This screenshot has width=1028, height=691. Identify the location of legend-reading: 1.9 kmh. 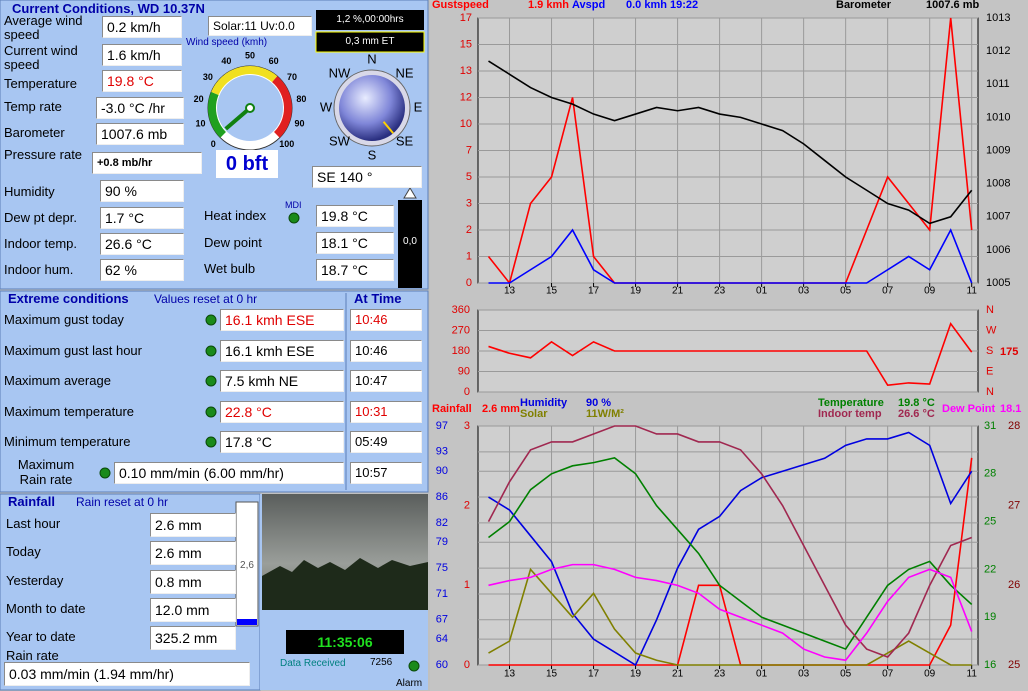
(548, 5).